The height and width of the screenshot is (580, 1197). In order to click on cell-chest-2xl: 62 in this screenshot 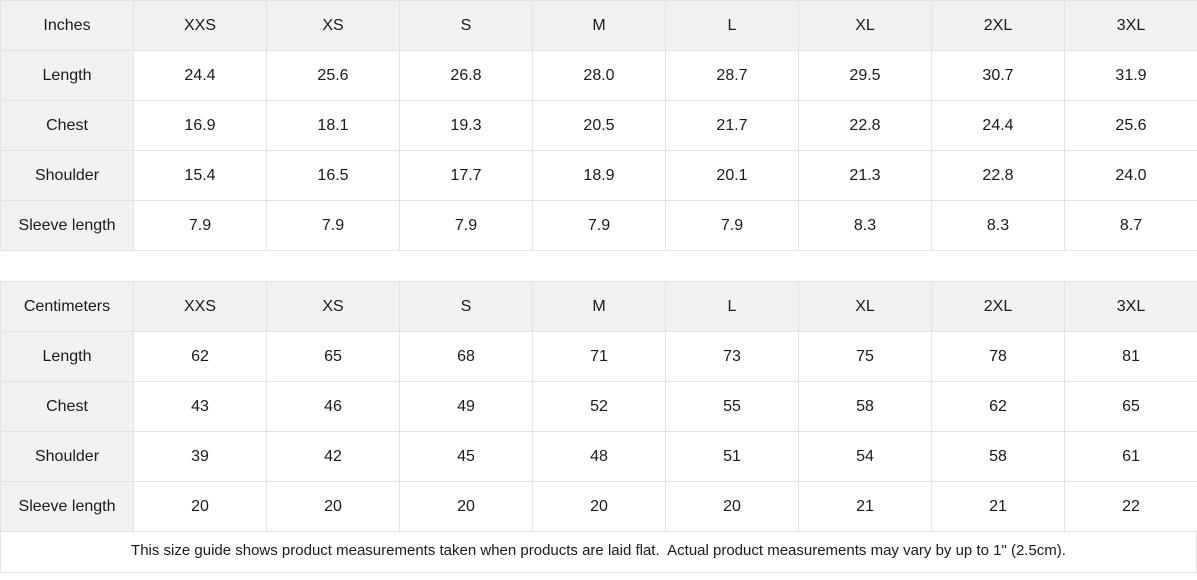, I will do `click(998, 406)`.